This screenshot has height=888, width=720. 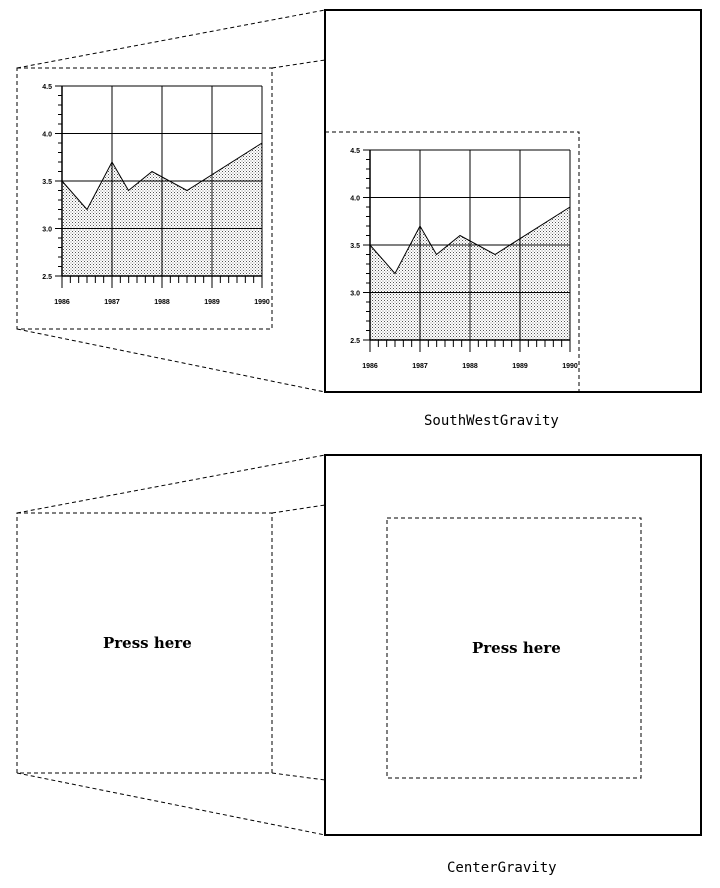 I want to click on press-here-button-source: Press here, so click(x=147, y=643).